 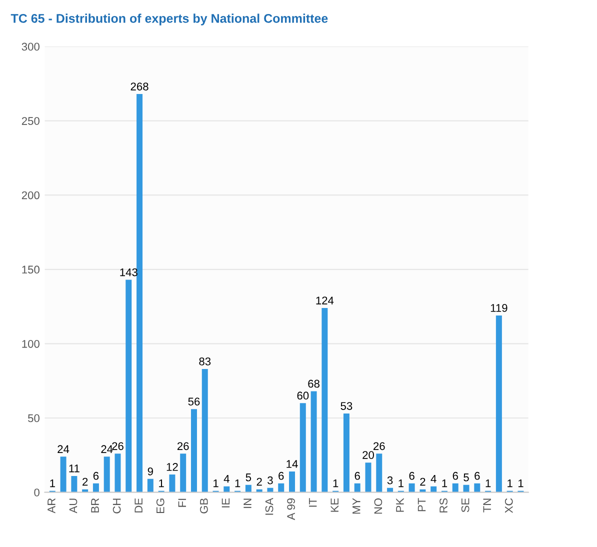 I want to click on x-tick-label: TN, so click(x=487, y=505).